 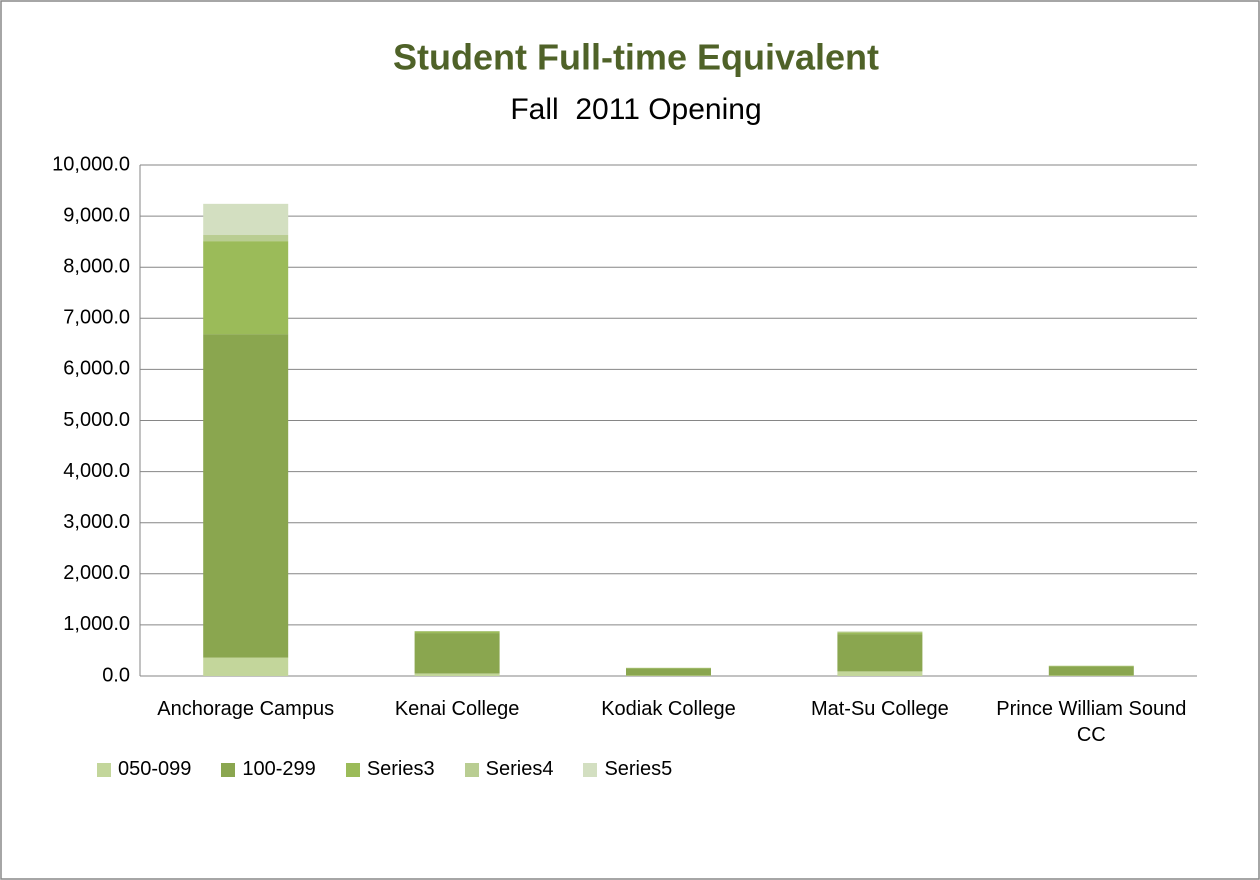 I want to click on y-tick-label: 0.0, so click(x=116, y=675).